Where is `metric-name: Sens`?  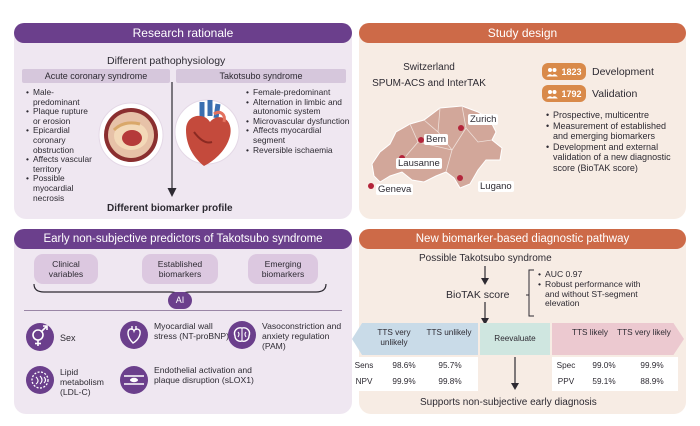
metric-name: Sens is located at coordinates (364, 365).